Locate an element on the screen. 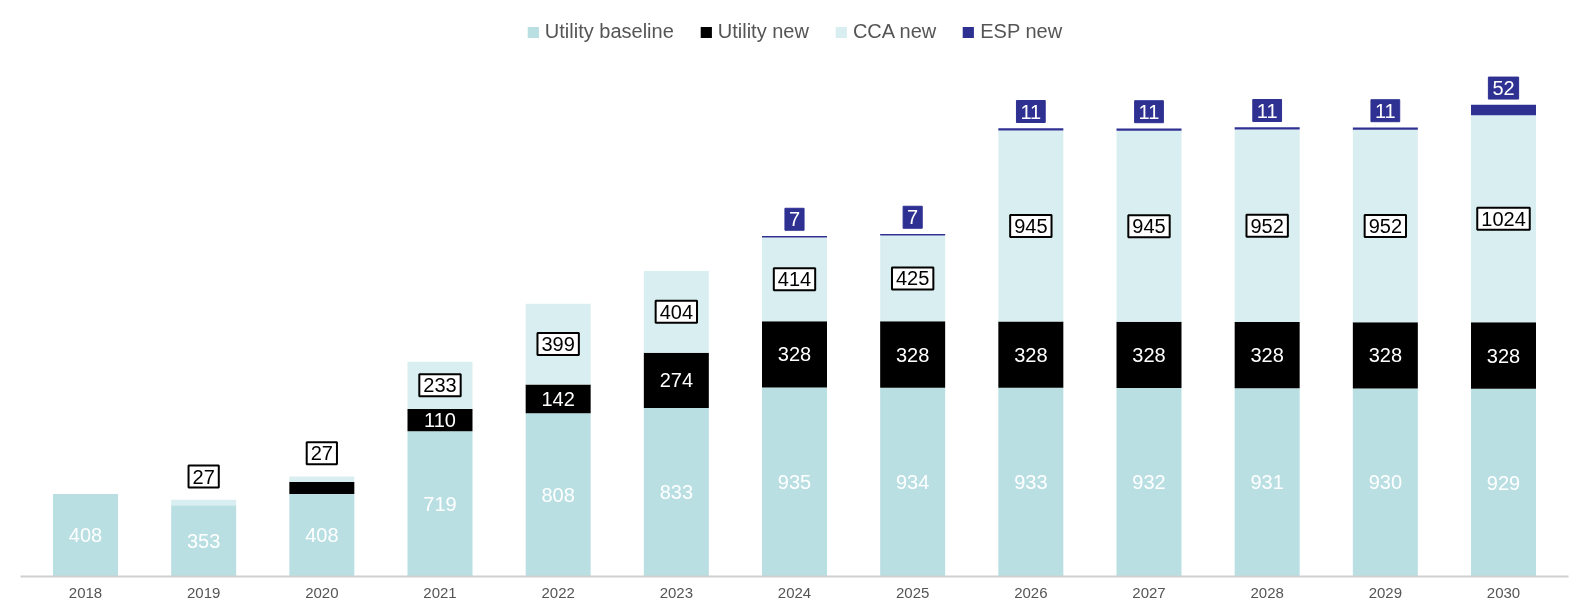  data-label: 932 is located at coordinates (1149, 482).